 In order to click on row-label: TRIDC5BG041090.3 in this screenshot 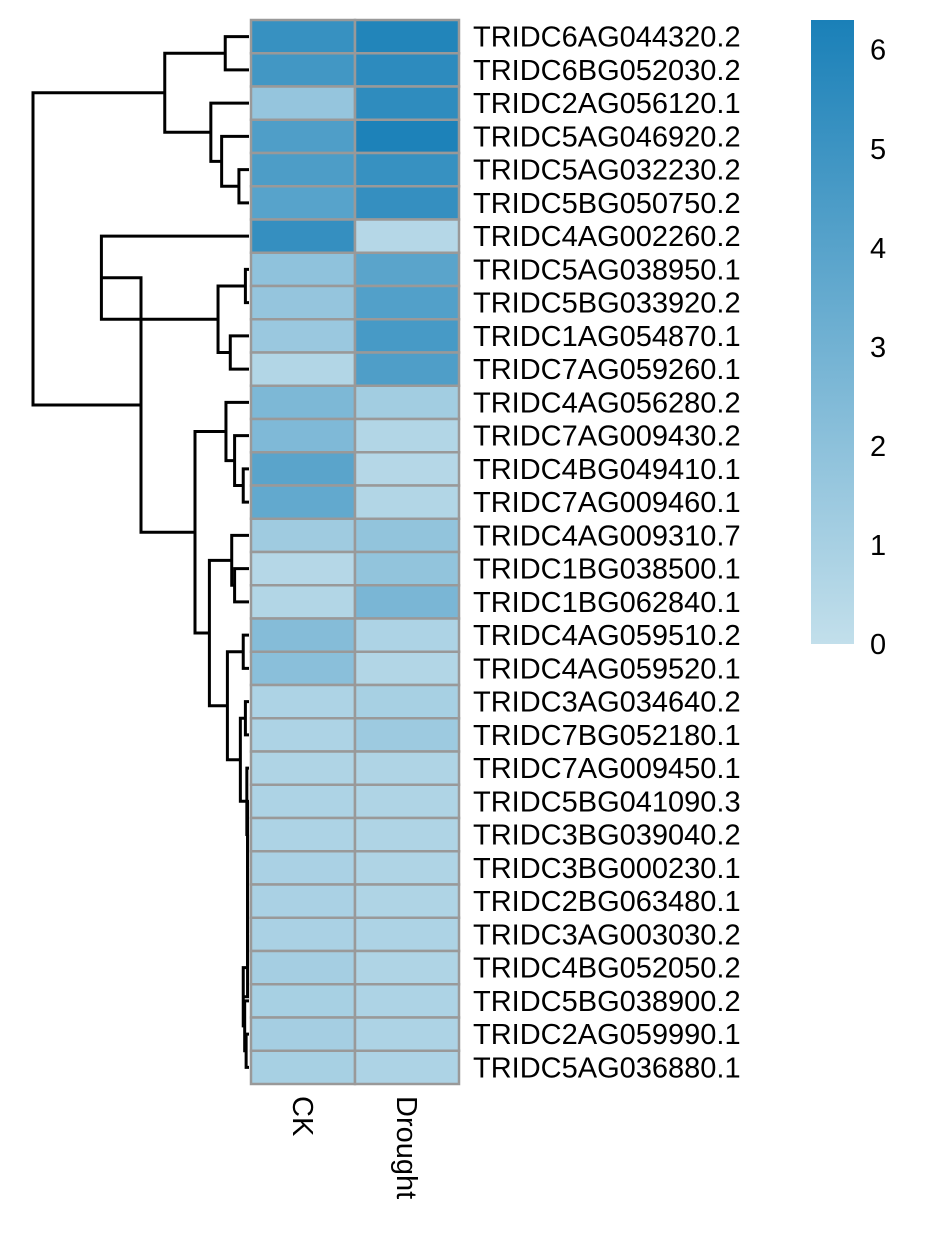, I will do `click(607, 802)`.